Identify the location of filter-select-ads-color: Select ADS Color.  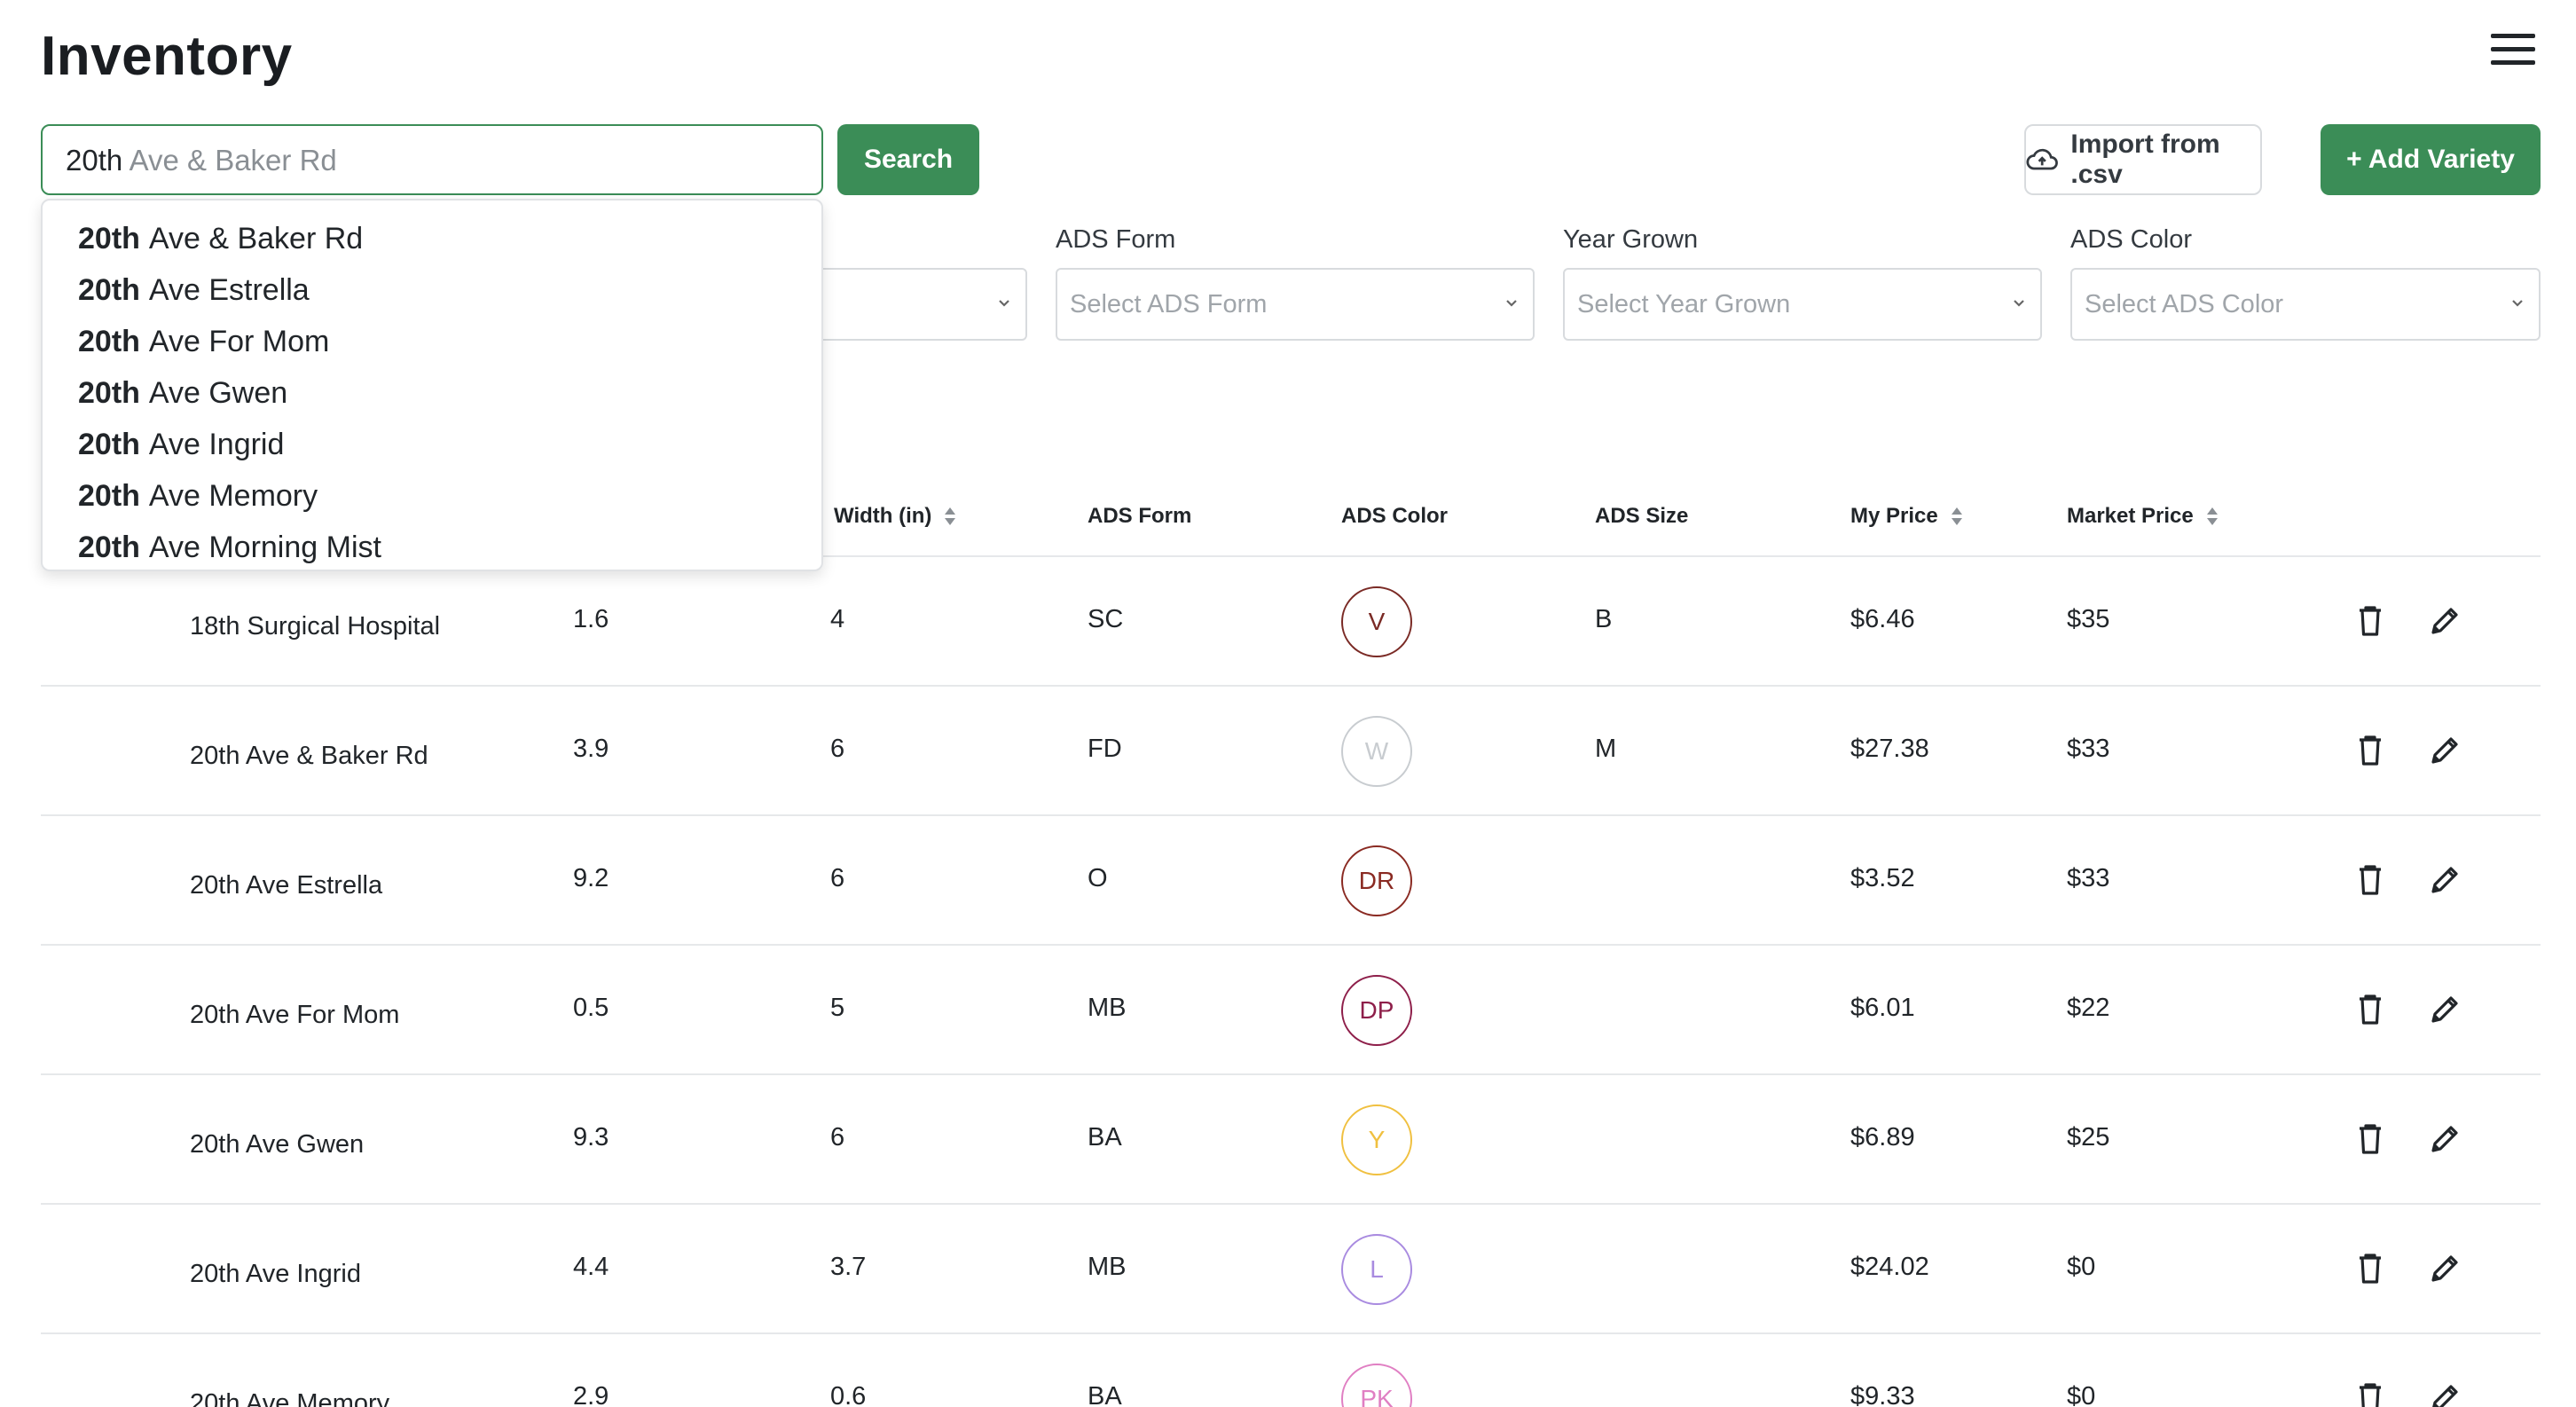
(2305, 304).